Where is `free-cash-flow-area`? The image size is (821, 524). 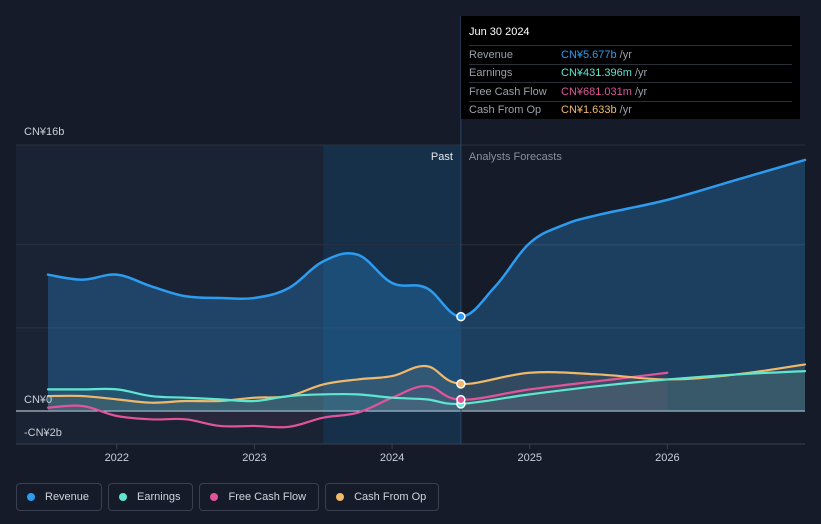 free-cash-flow-area is located at coordinates (358, 400).